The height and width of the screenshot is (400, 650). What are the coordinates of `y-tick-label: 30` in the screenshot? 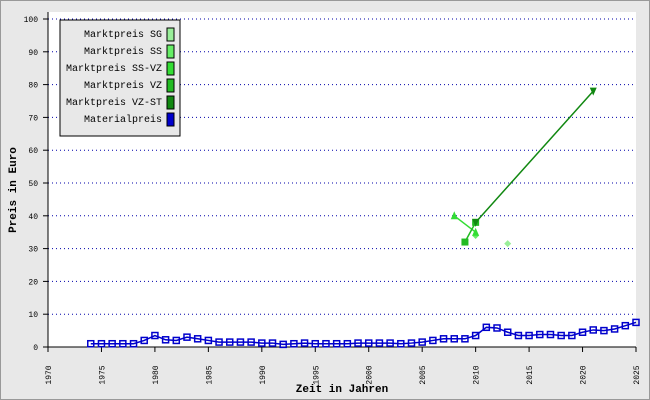 It's located at (33, 250).